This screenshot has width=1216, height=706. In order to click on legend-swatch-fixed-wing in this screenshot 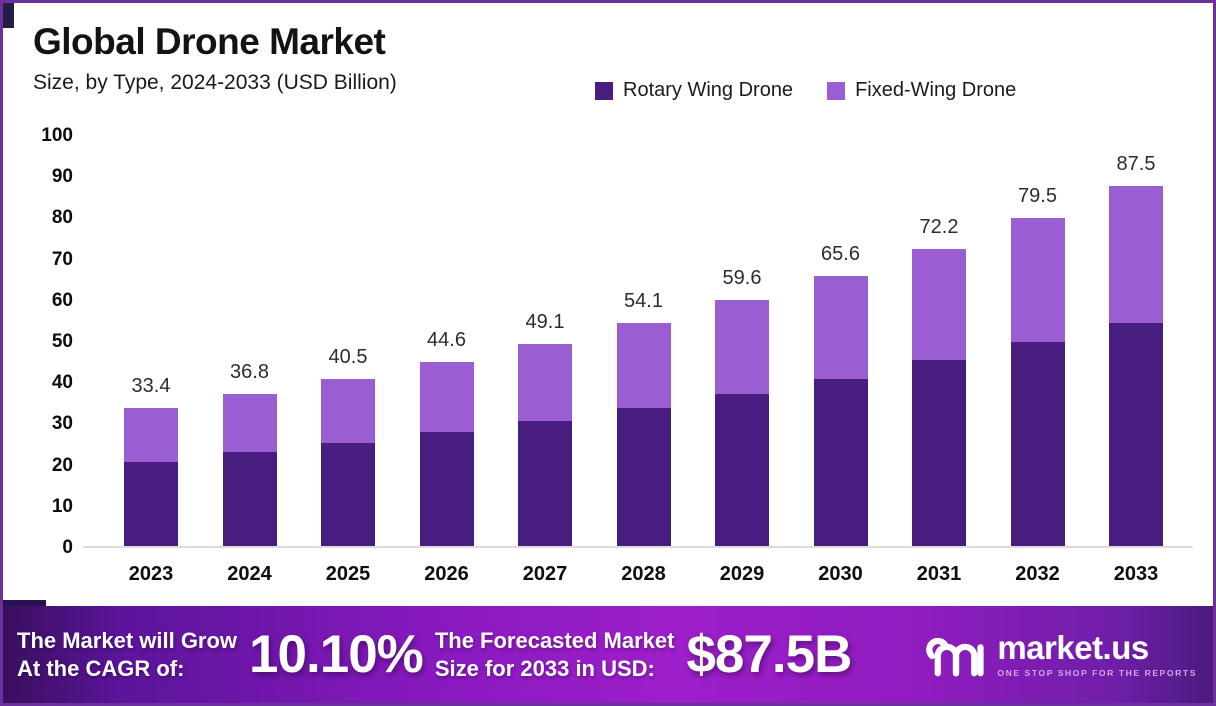, I will do `click(836, 90)`.